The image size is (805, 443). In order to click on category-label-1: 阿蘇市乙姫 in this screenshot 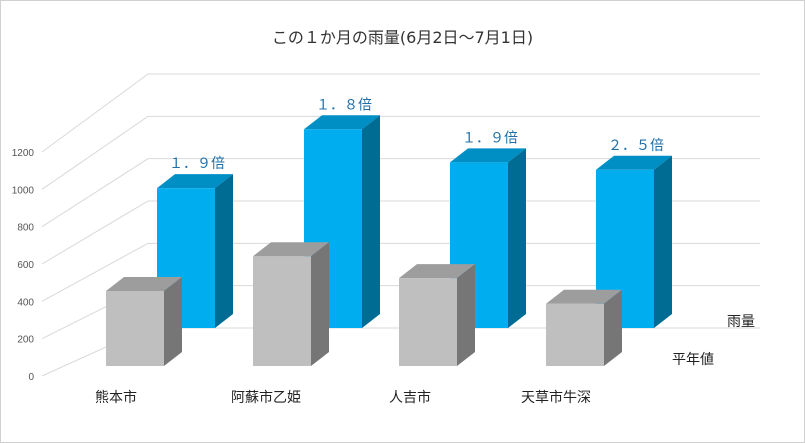, I will do `click(266, 397)`.